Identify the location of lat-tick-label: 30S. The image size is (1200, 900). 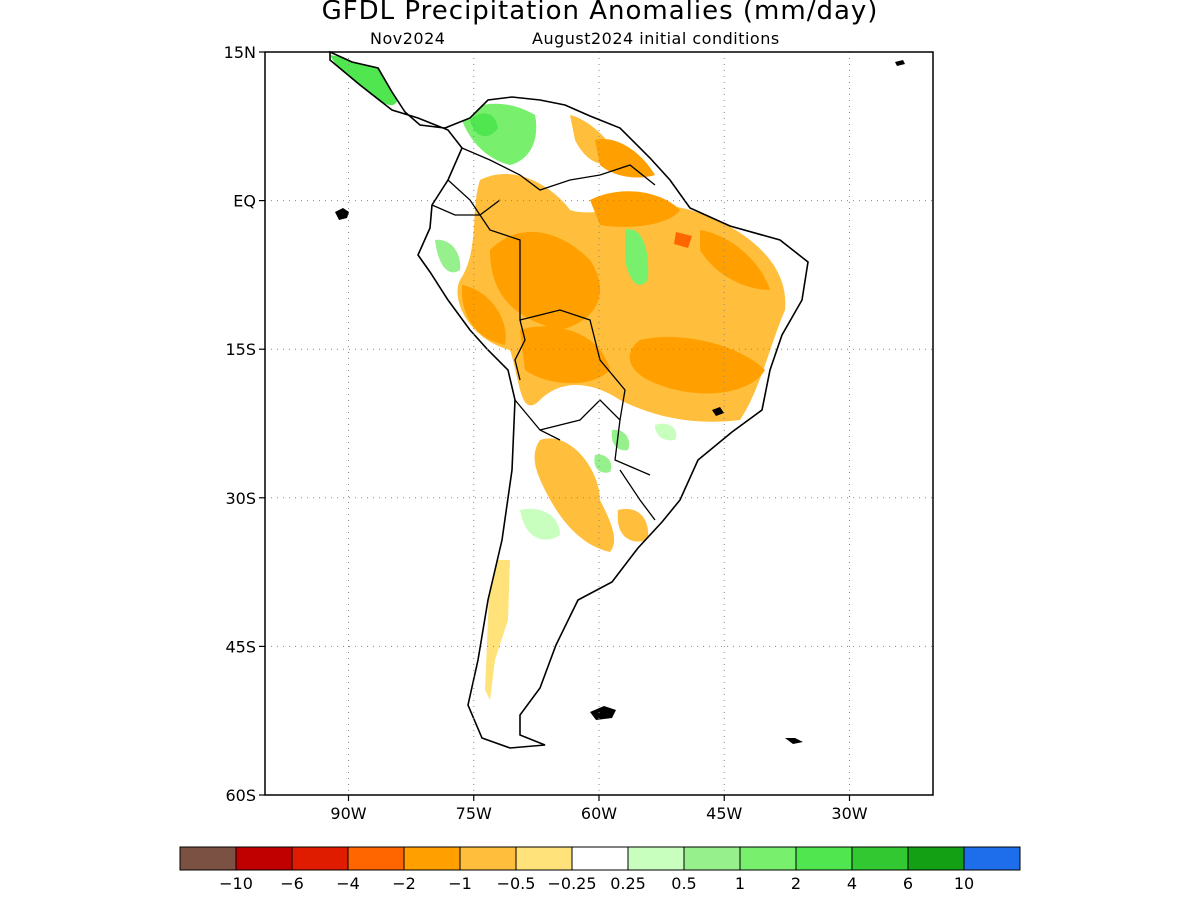
(240, 498).